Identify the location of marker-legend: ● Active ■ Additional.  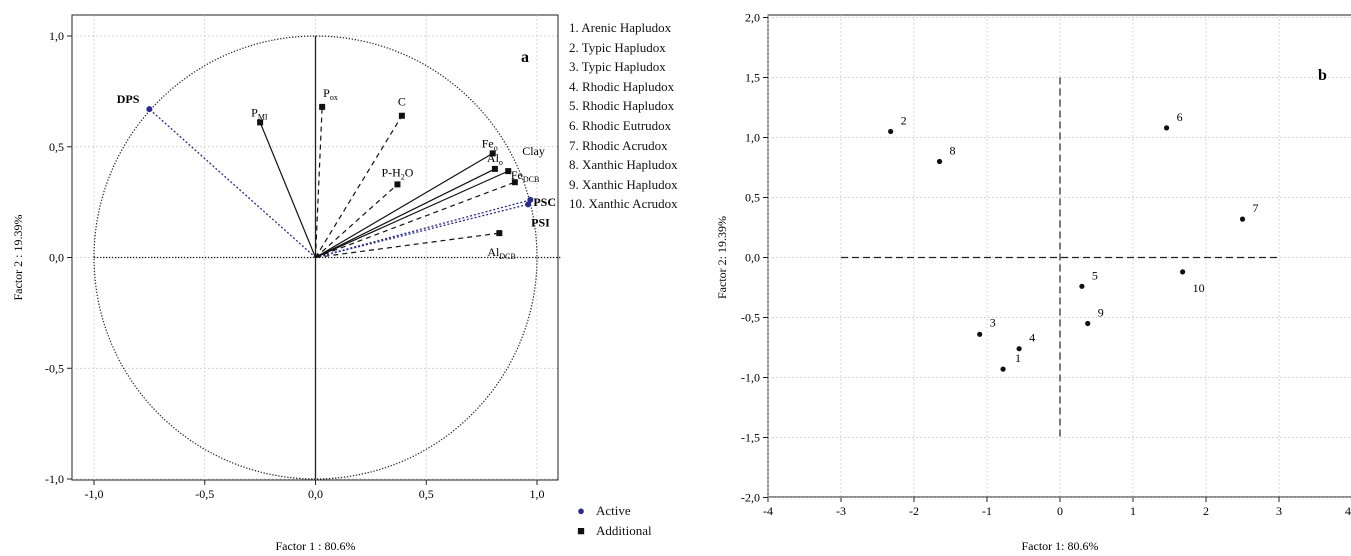
(614, 521).